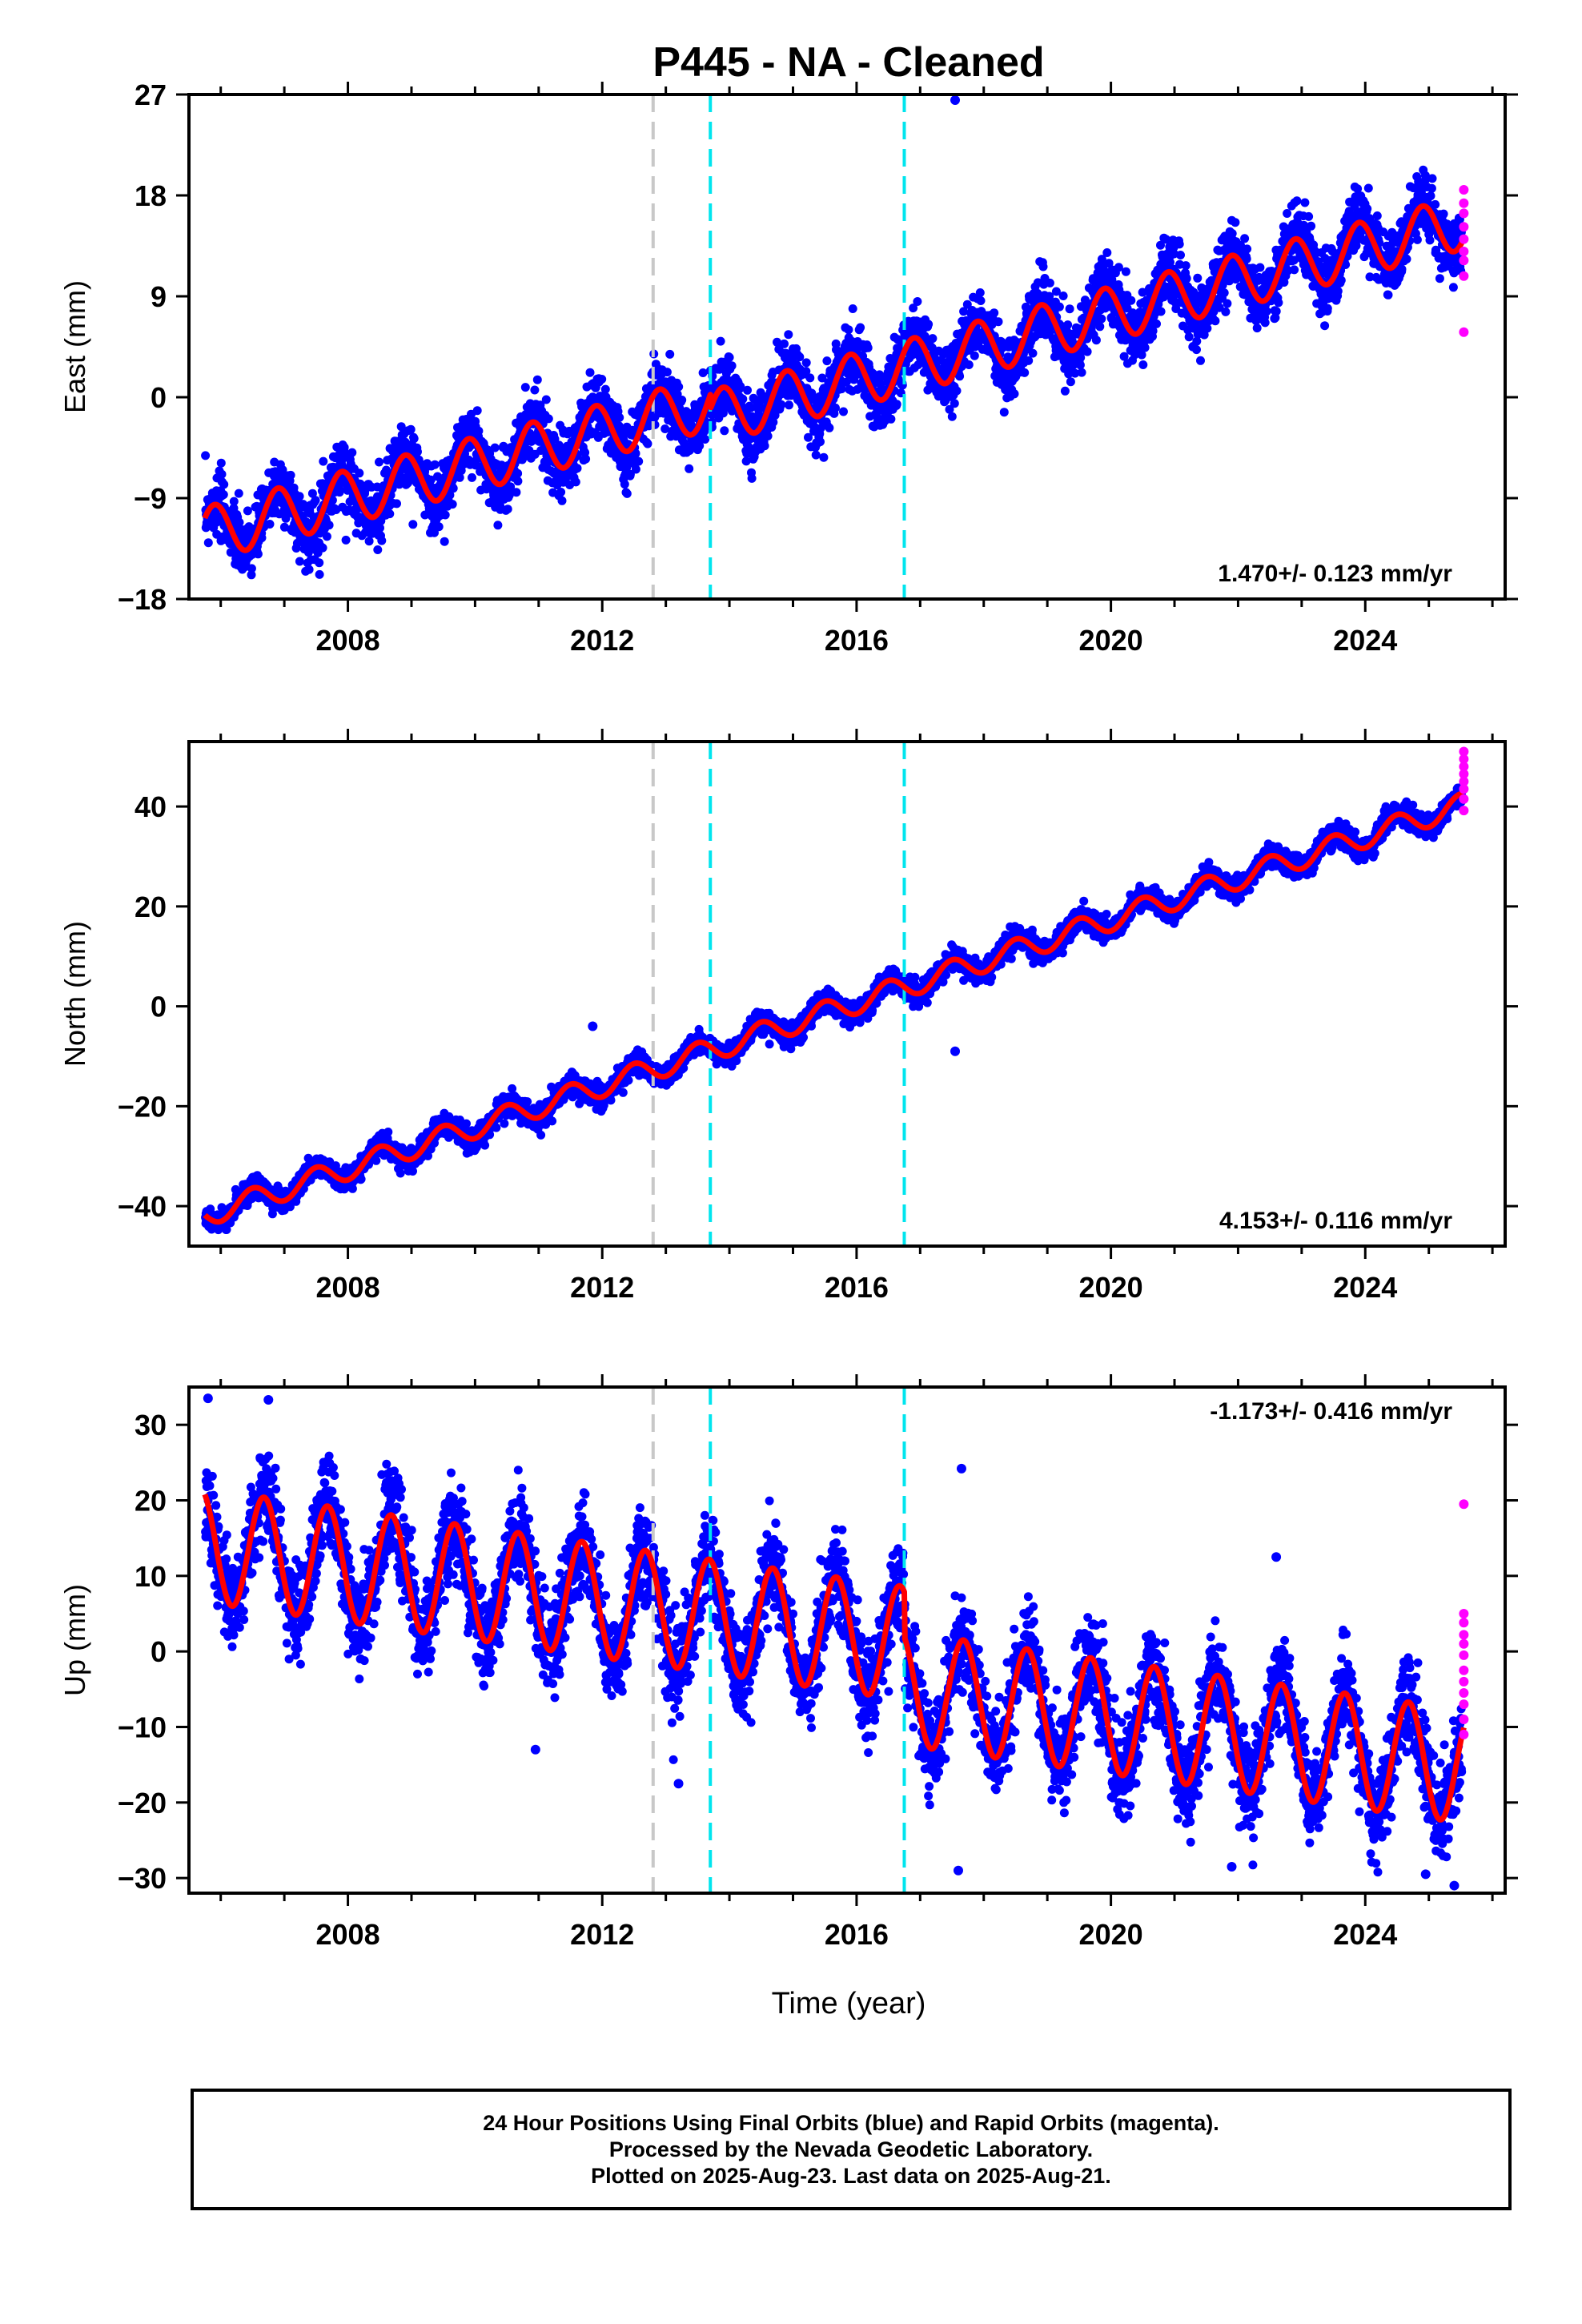 The width and height of the screenshot is (1582, 2324). I want to click on figure-title: P445 - NA - Cleaned, so click(848, 62).